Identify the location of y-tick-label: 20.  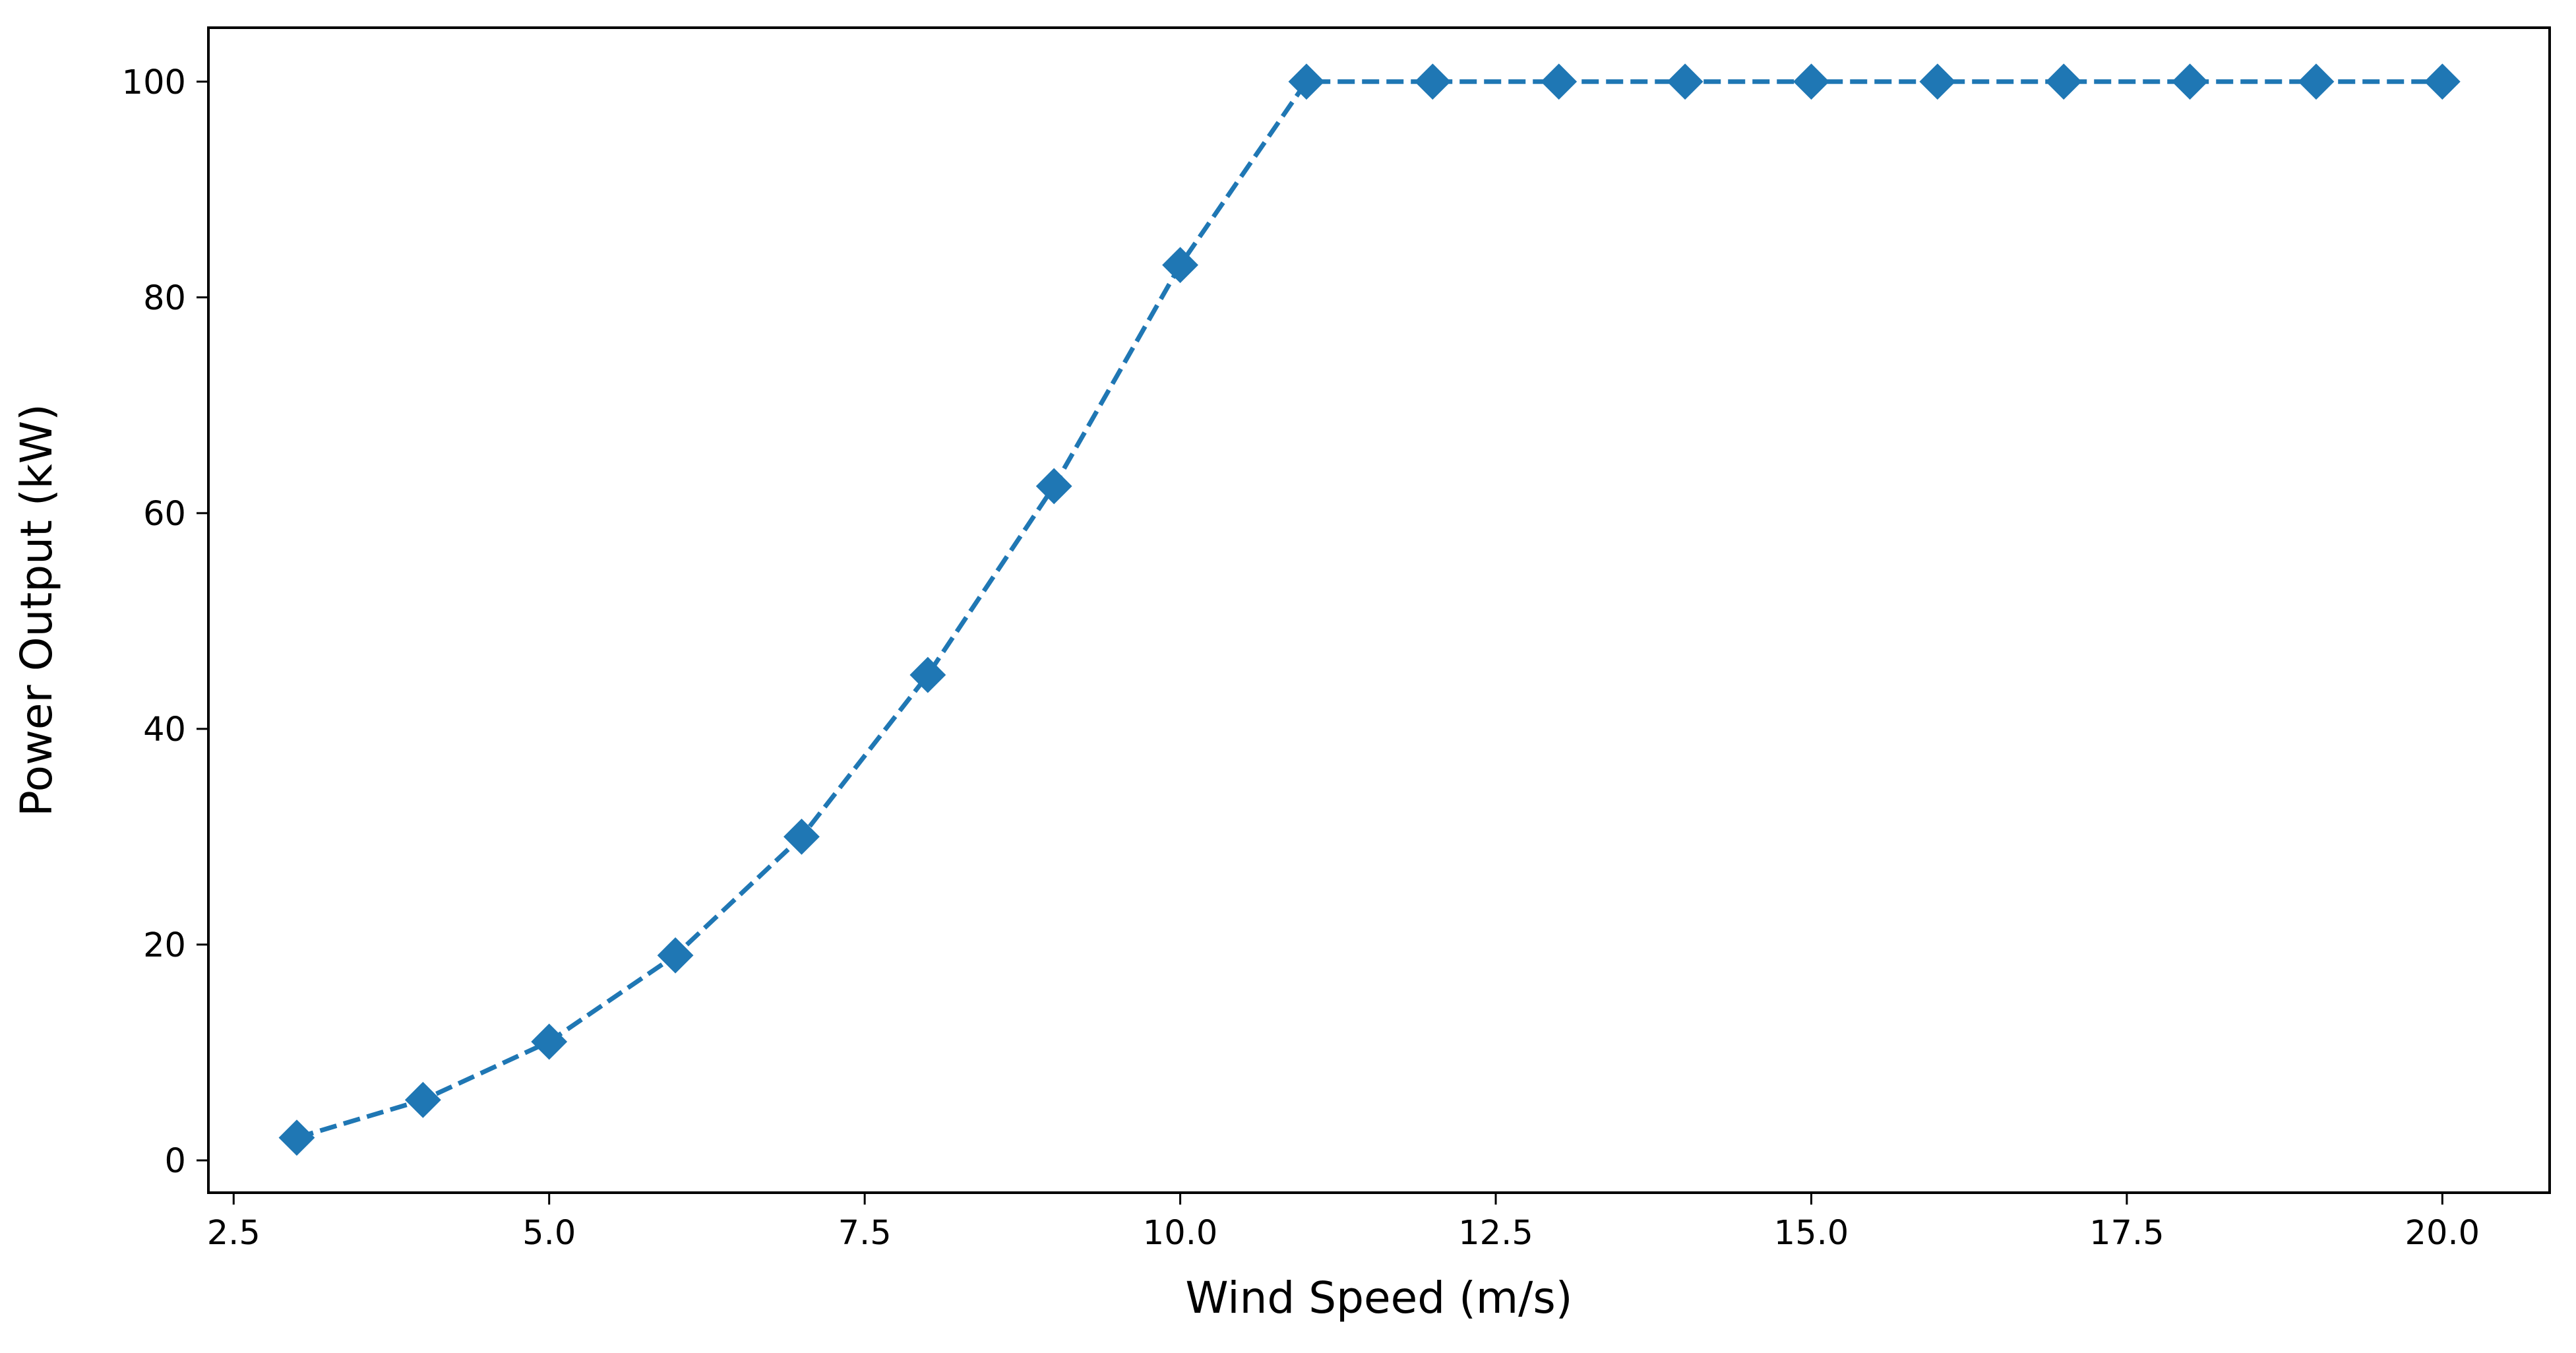
(164, 945).